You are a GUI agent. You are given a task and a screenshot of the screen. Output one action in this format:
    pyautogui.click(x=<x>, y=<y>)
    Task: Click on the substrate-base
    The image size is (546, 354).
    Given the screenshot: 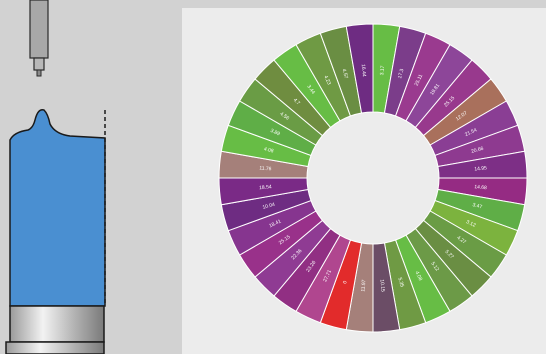 What is the action you would take?
    pyautogui.click(x=55, y=347)
    